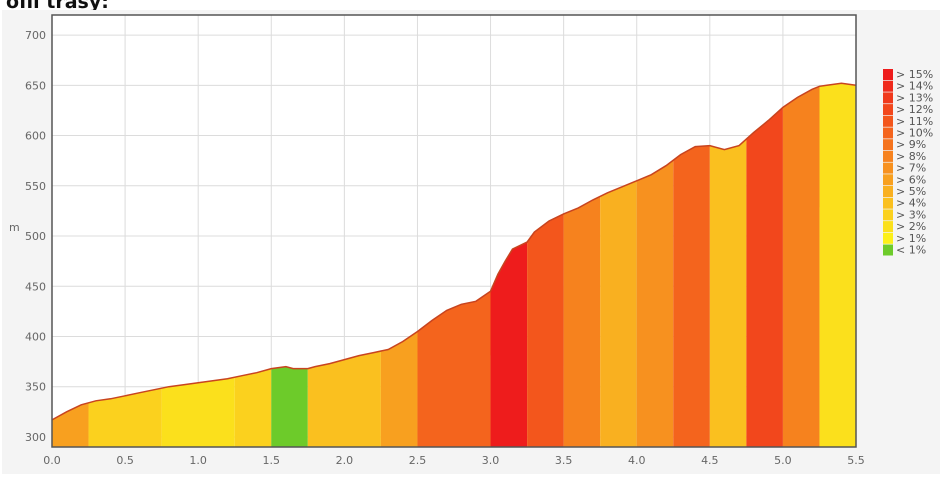 This screenshot has width=944, height=477. I want to click on x-tick-label: 4.0, so click(637, 460).